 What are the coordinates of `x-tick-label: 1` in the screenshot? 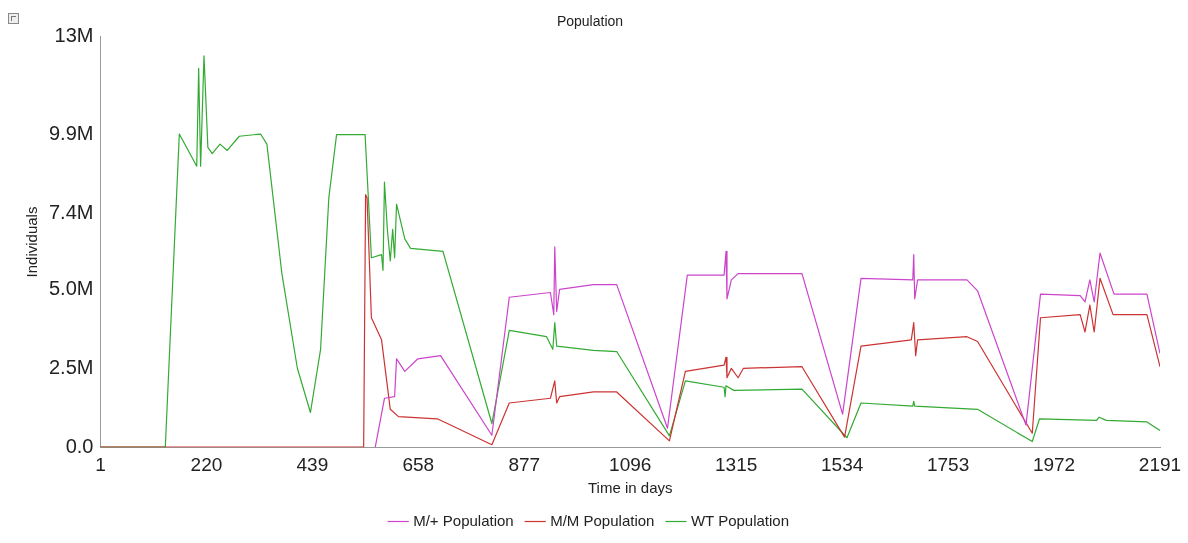 It's located at (100, 464).